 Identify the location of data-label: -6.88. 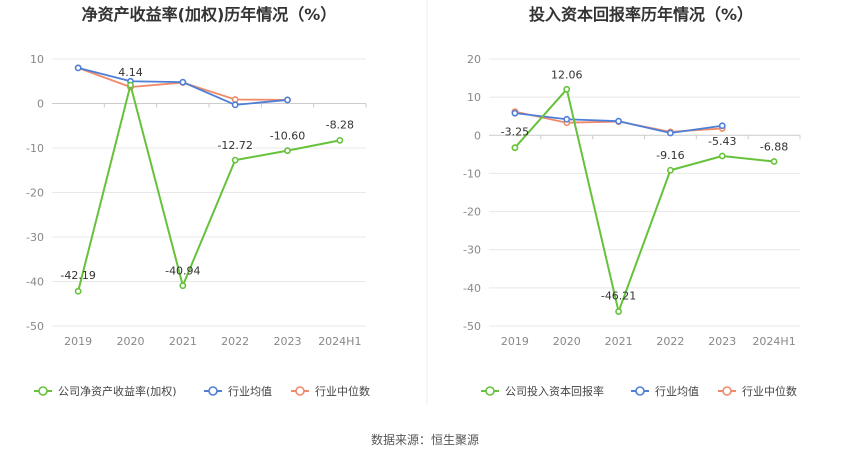
(774, 147).